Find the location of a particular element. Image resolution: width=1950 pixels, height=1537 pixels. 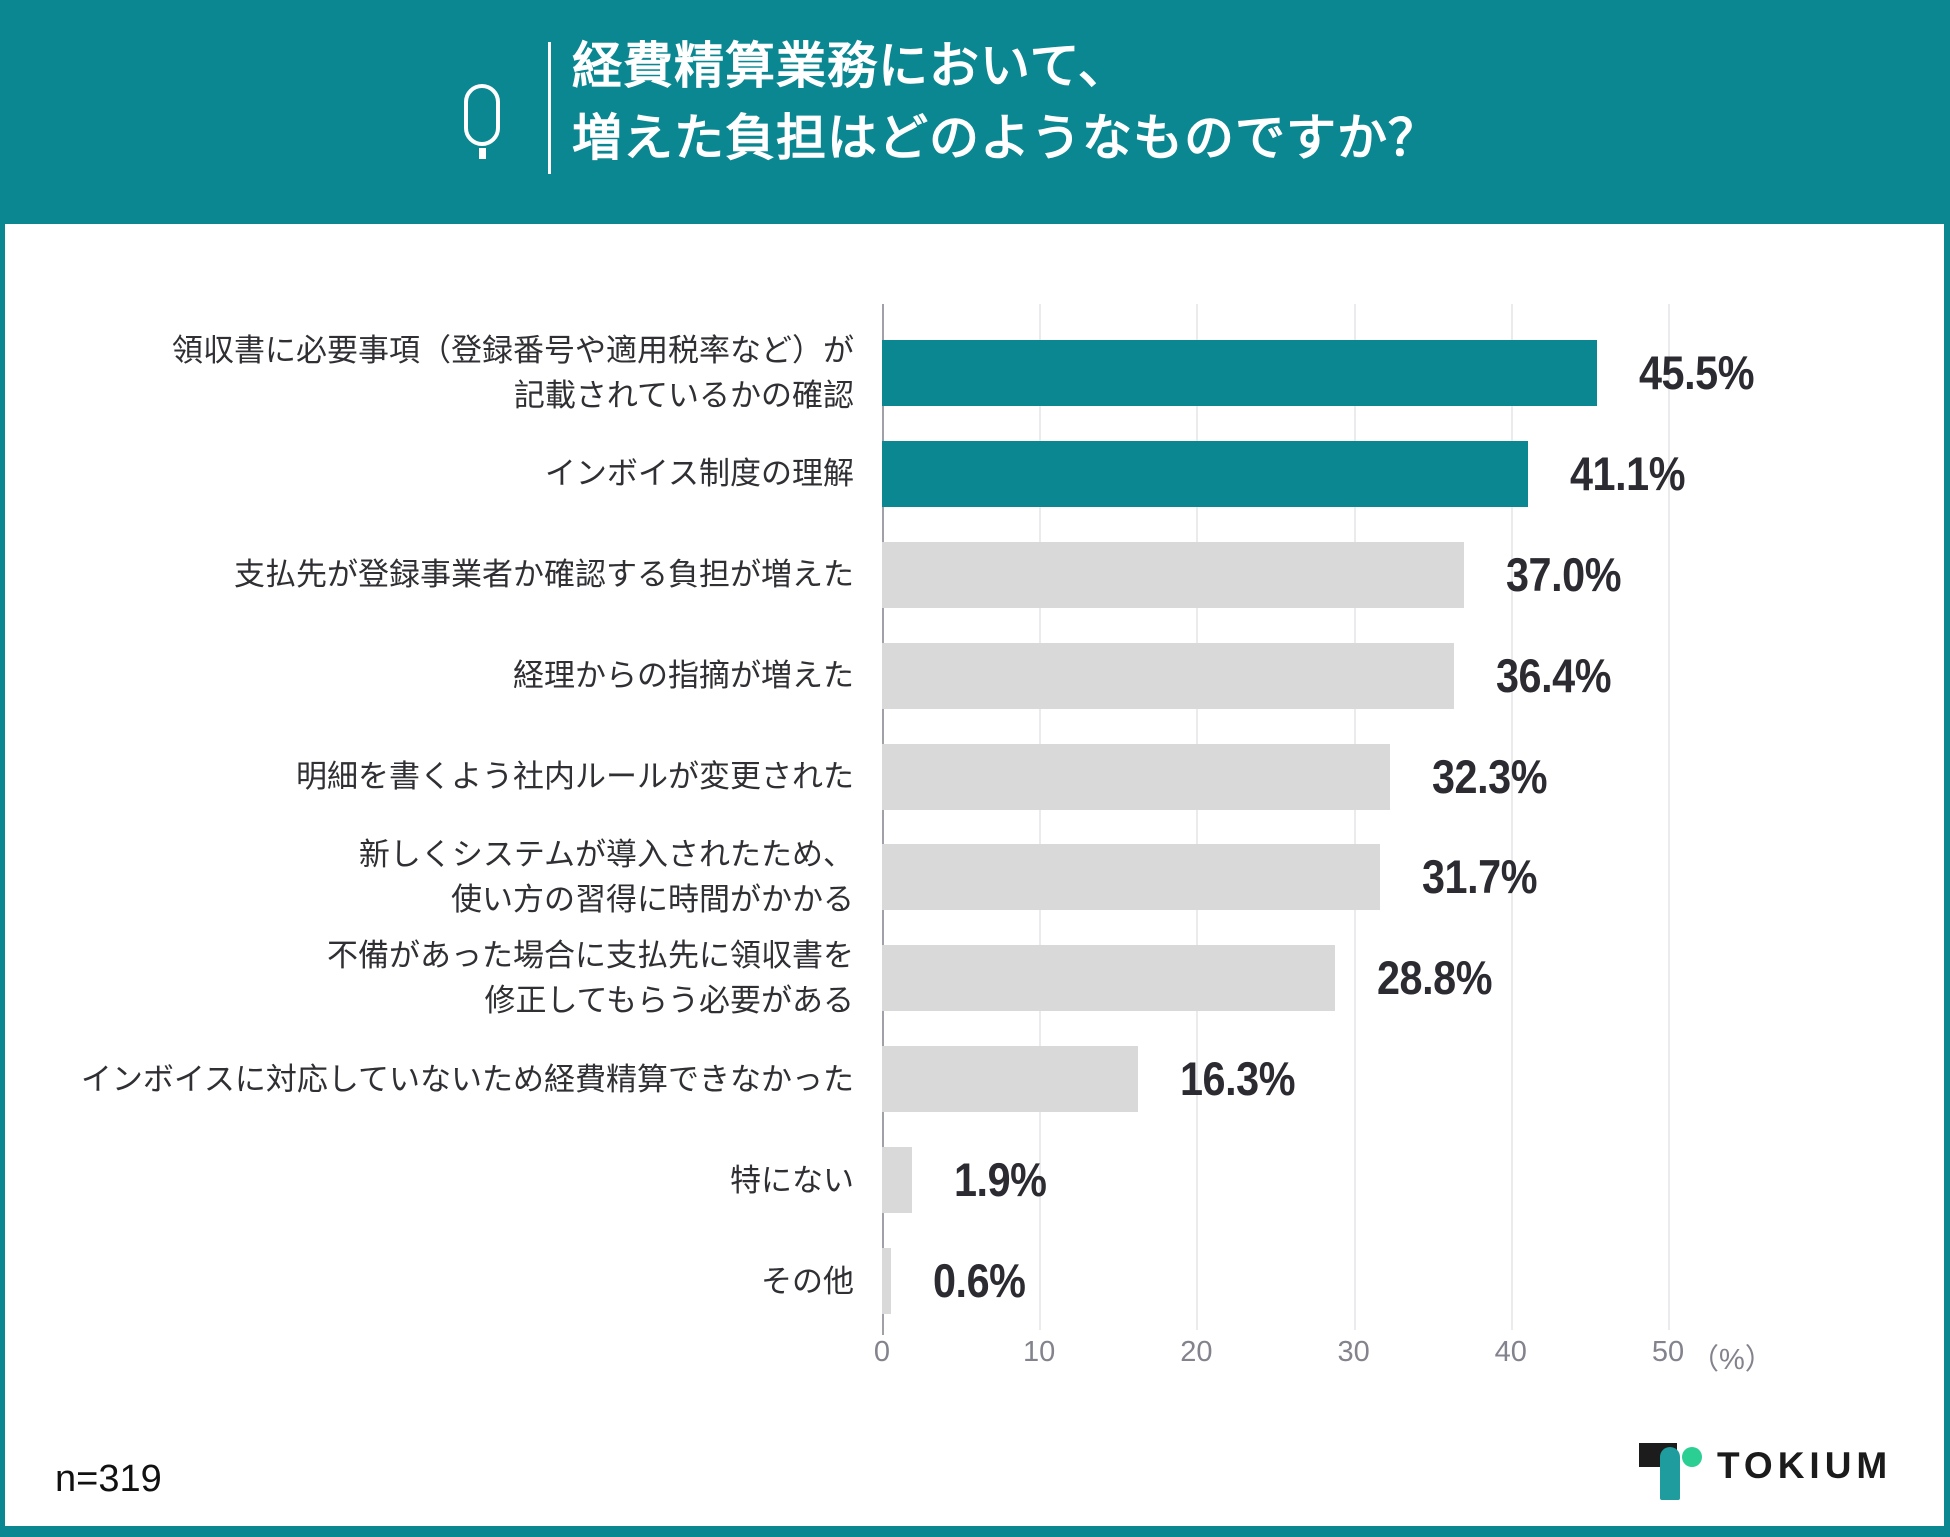

value-label: 37.0% is located at coordinates (1563, 574).